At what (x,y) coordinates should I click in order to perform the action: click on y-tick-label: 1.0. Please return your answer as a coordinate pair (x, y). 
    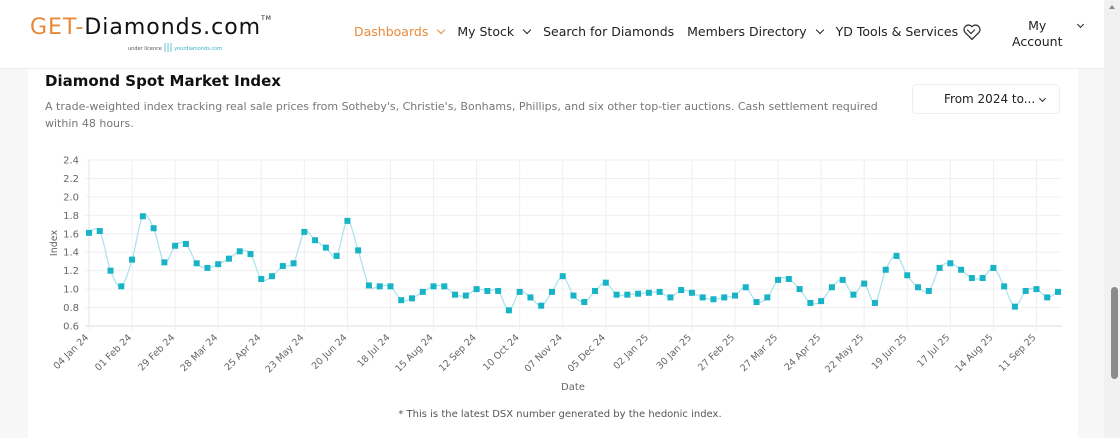
    Looking at the image, I should click on (71, 290).